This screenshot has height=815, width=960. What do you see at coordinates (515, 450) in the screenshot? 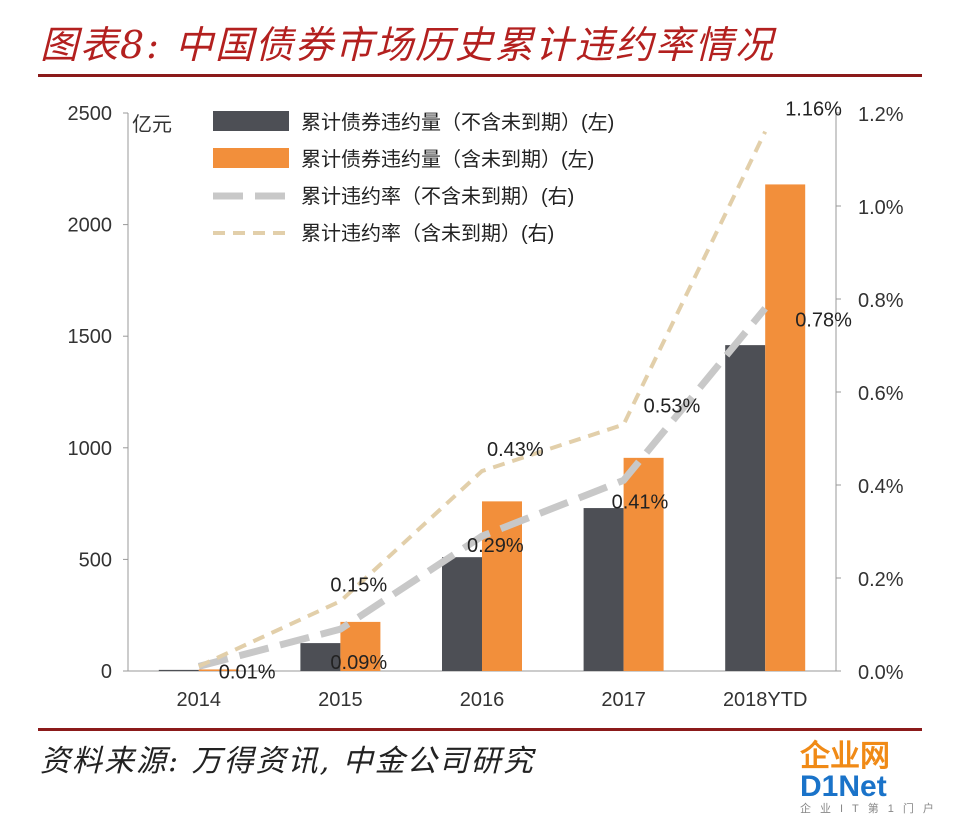
I see `line-data-label: 0.43%` at bounding box center [515, 450].